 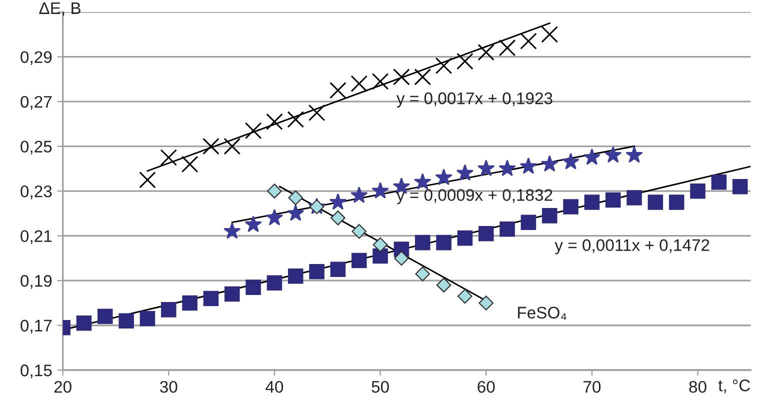 I want to click on x-tick-label: 60, so click(x=486, y=386).